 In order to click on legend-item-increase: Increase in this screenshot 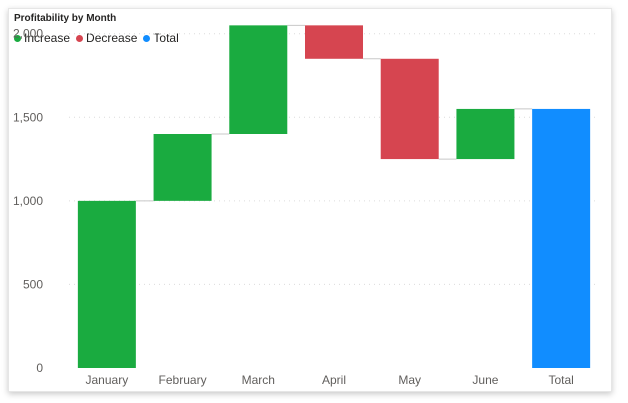, I will do `click(42, 38)`.